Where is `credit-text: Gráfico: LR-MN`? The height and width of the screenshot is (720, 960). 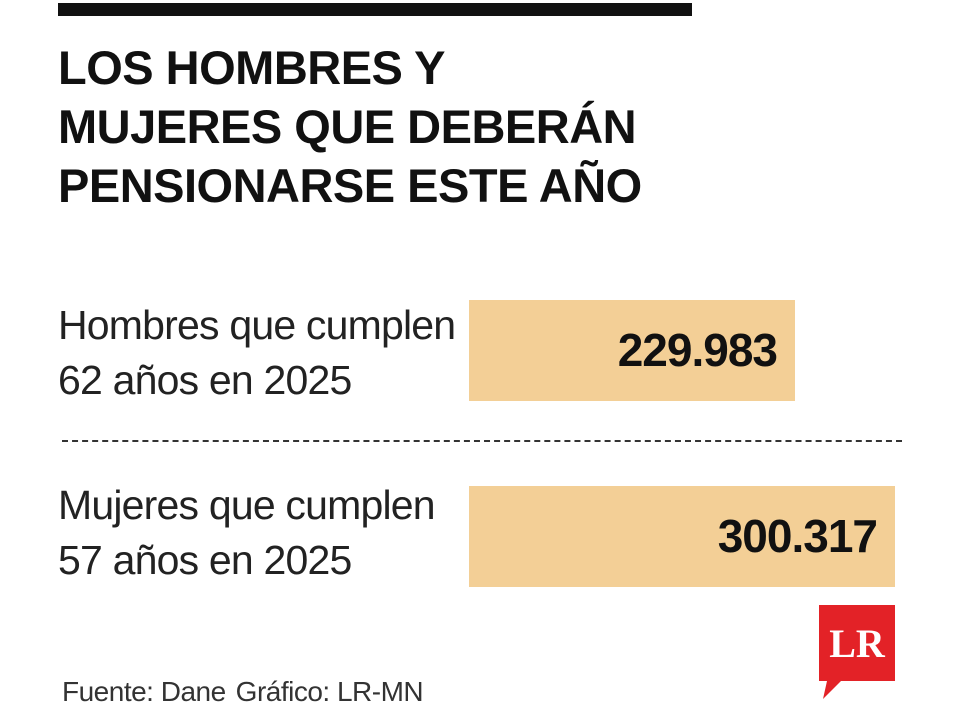
credit-text: Gráfico: LR-MN is located at coordinates (329, 691).